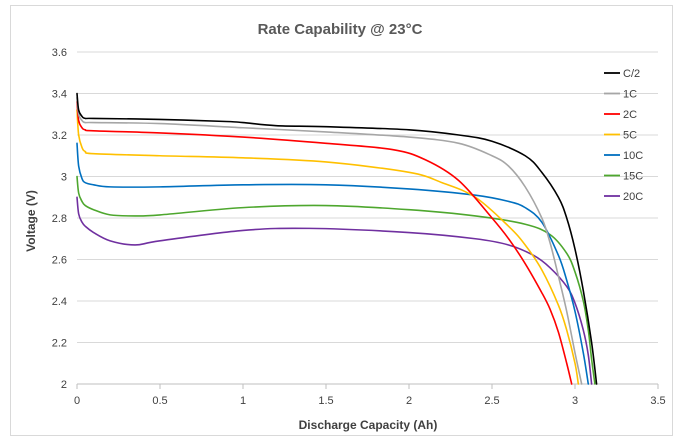 The image size is (680, 442). What do you see at coordinates (631, 74) in the screenshot?
I see `legend-label-c-2: C/2` at bounding box center [631, 74].